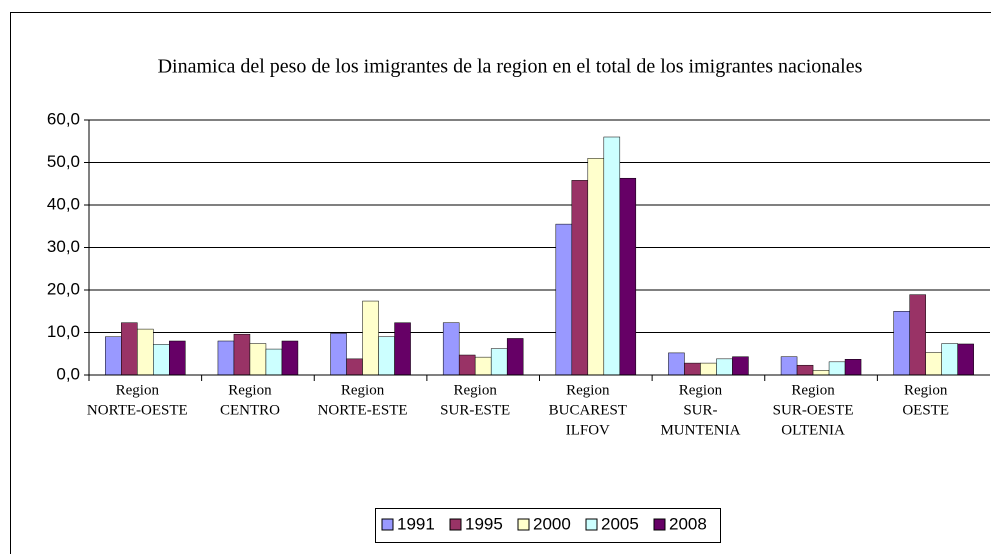 This screenshot has width=991, height=554. What do you see at coordinates (63, 331) in the screenshot?
I see `y-tick-label: 10,0` at bounding box center [63, 331].